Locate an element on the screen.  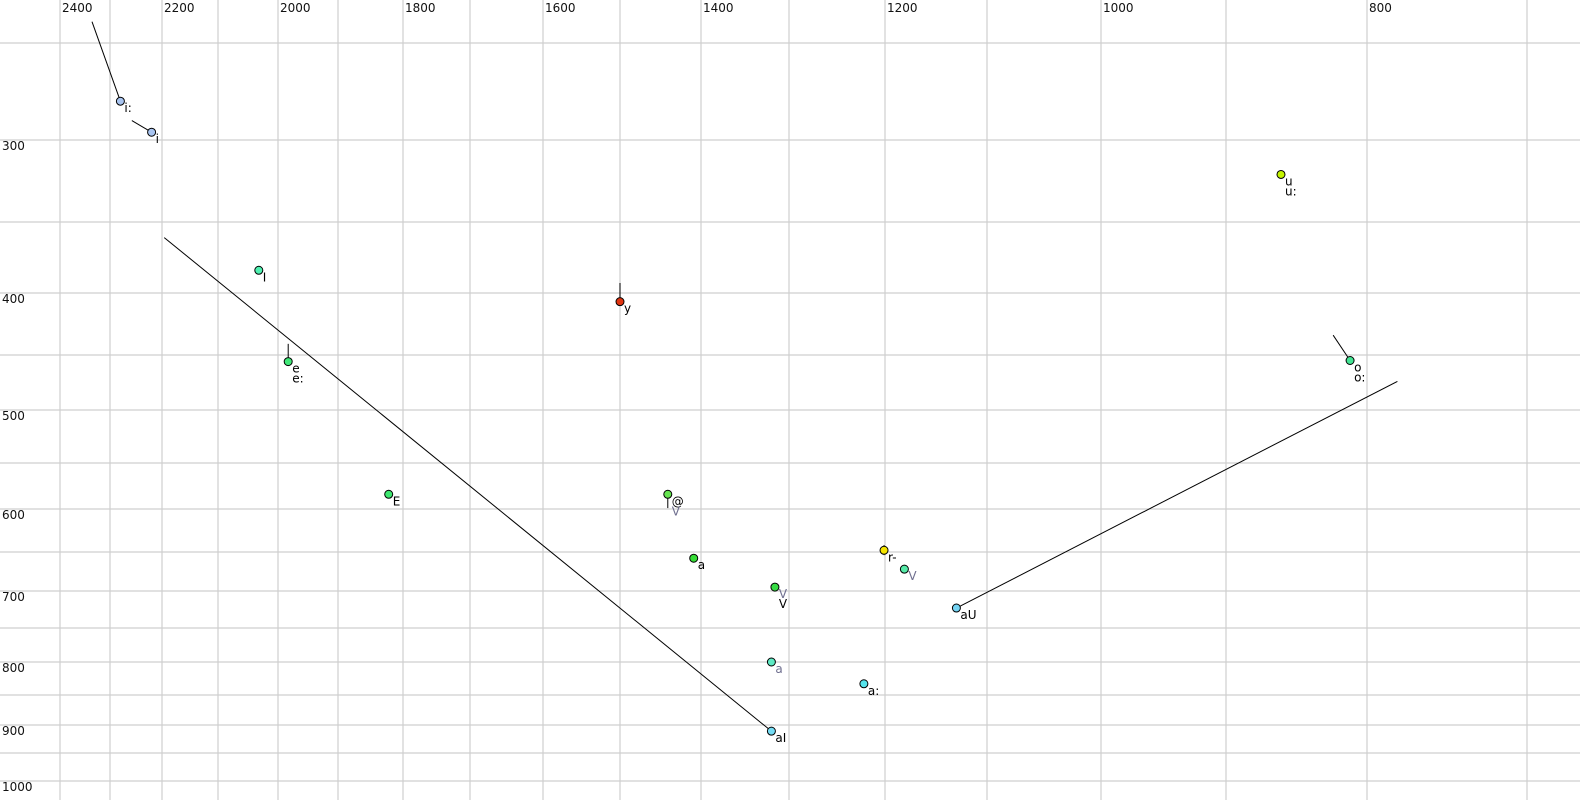
point-label: E is located at coordinates (397, 501).